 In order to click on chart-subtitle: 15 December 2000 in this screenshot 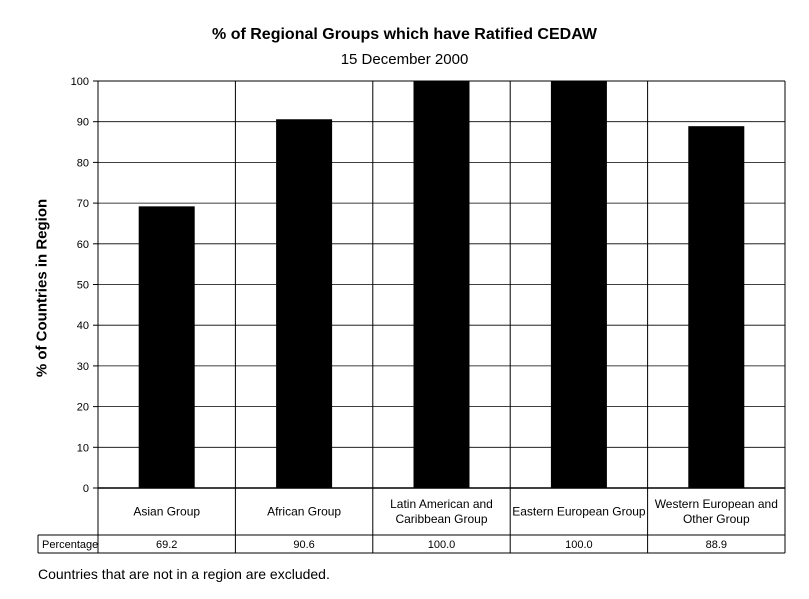, I will do `click(404, 59)`.